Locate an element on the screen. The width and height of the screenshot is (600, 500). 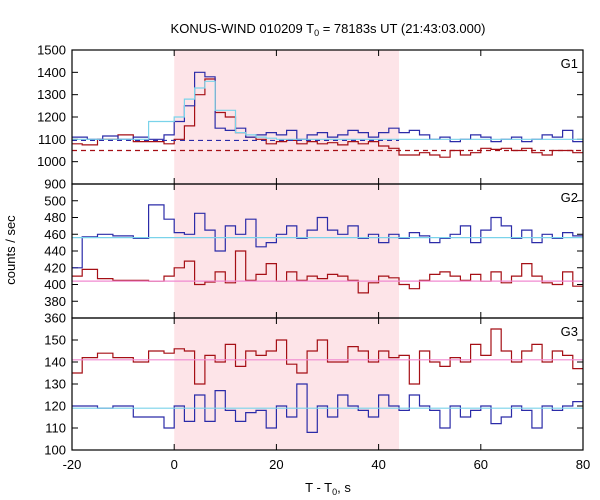
y-tick-label: 1000 is located at coordinates (51, 161).